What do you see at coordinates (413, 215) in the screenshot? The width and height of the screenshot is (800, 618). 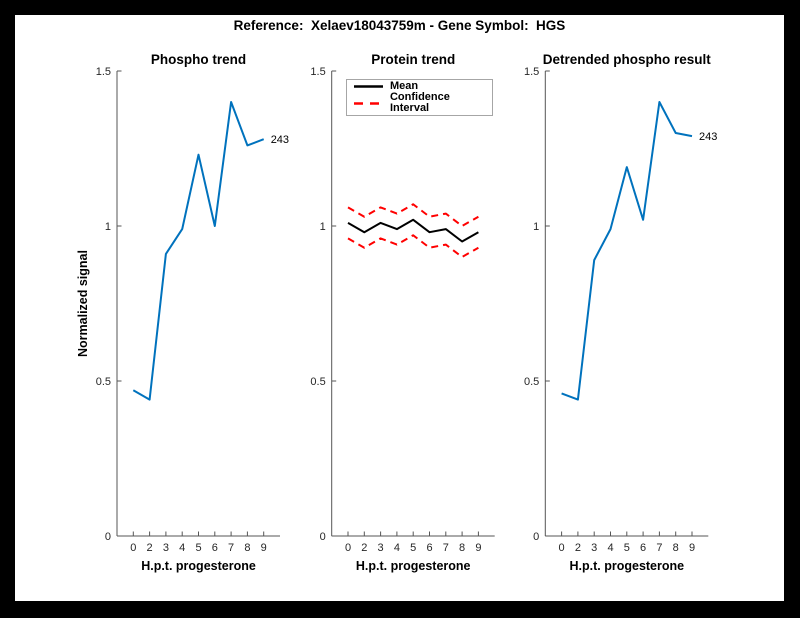 I see `ci-upper-line` at bounding box center [413, 215].